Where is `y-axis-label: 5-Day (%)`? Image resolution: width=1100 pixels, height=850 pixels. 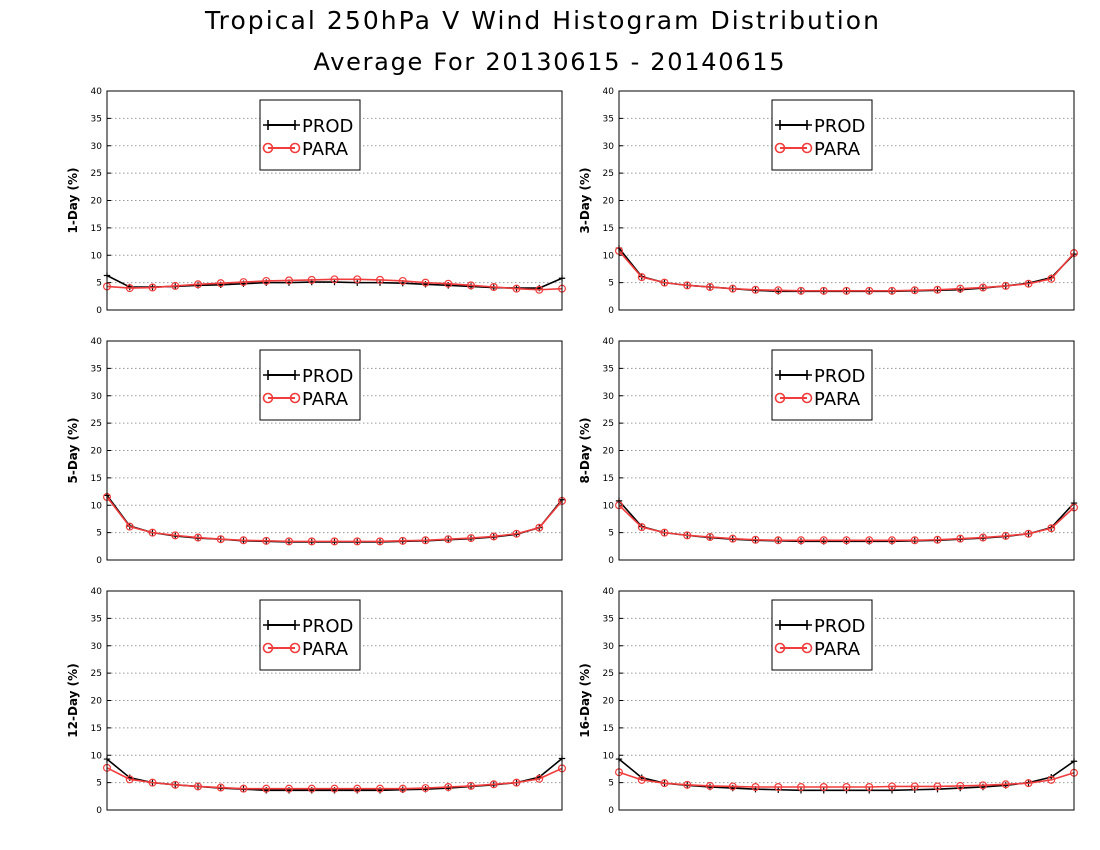 y-axis-label: 5-Day (%) is located at coordinates (73, 450).